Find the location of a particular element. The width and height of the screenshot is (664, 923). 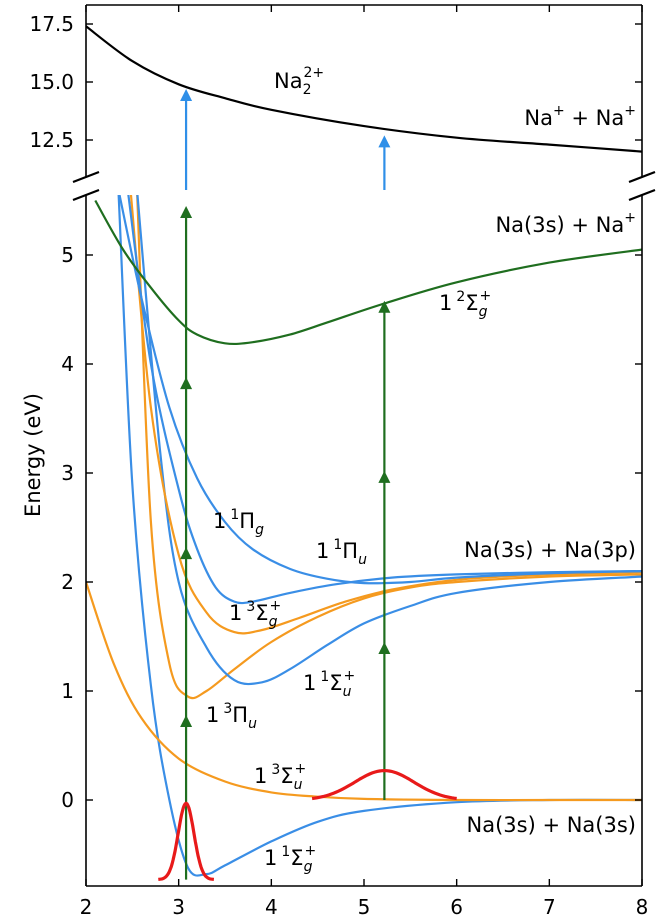

asymptote-dication: Na+ + Na+ is located at coordinates (580, 116).